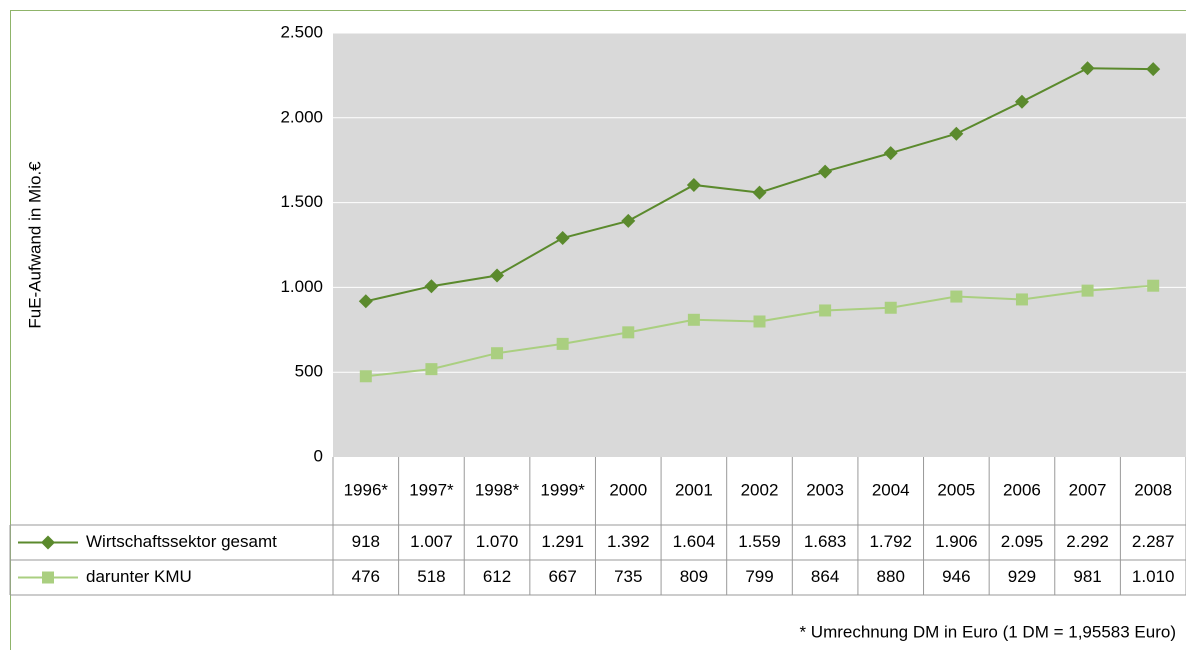 The width and height of the screenshot is (1186, 650). What do you see at coordinates (891, 576) in the screenshot?
I see `data-table-value: 880` at bounding box center [891, 576].